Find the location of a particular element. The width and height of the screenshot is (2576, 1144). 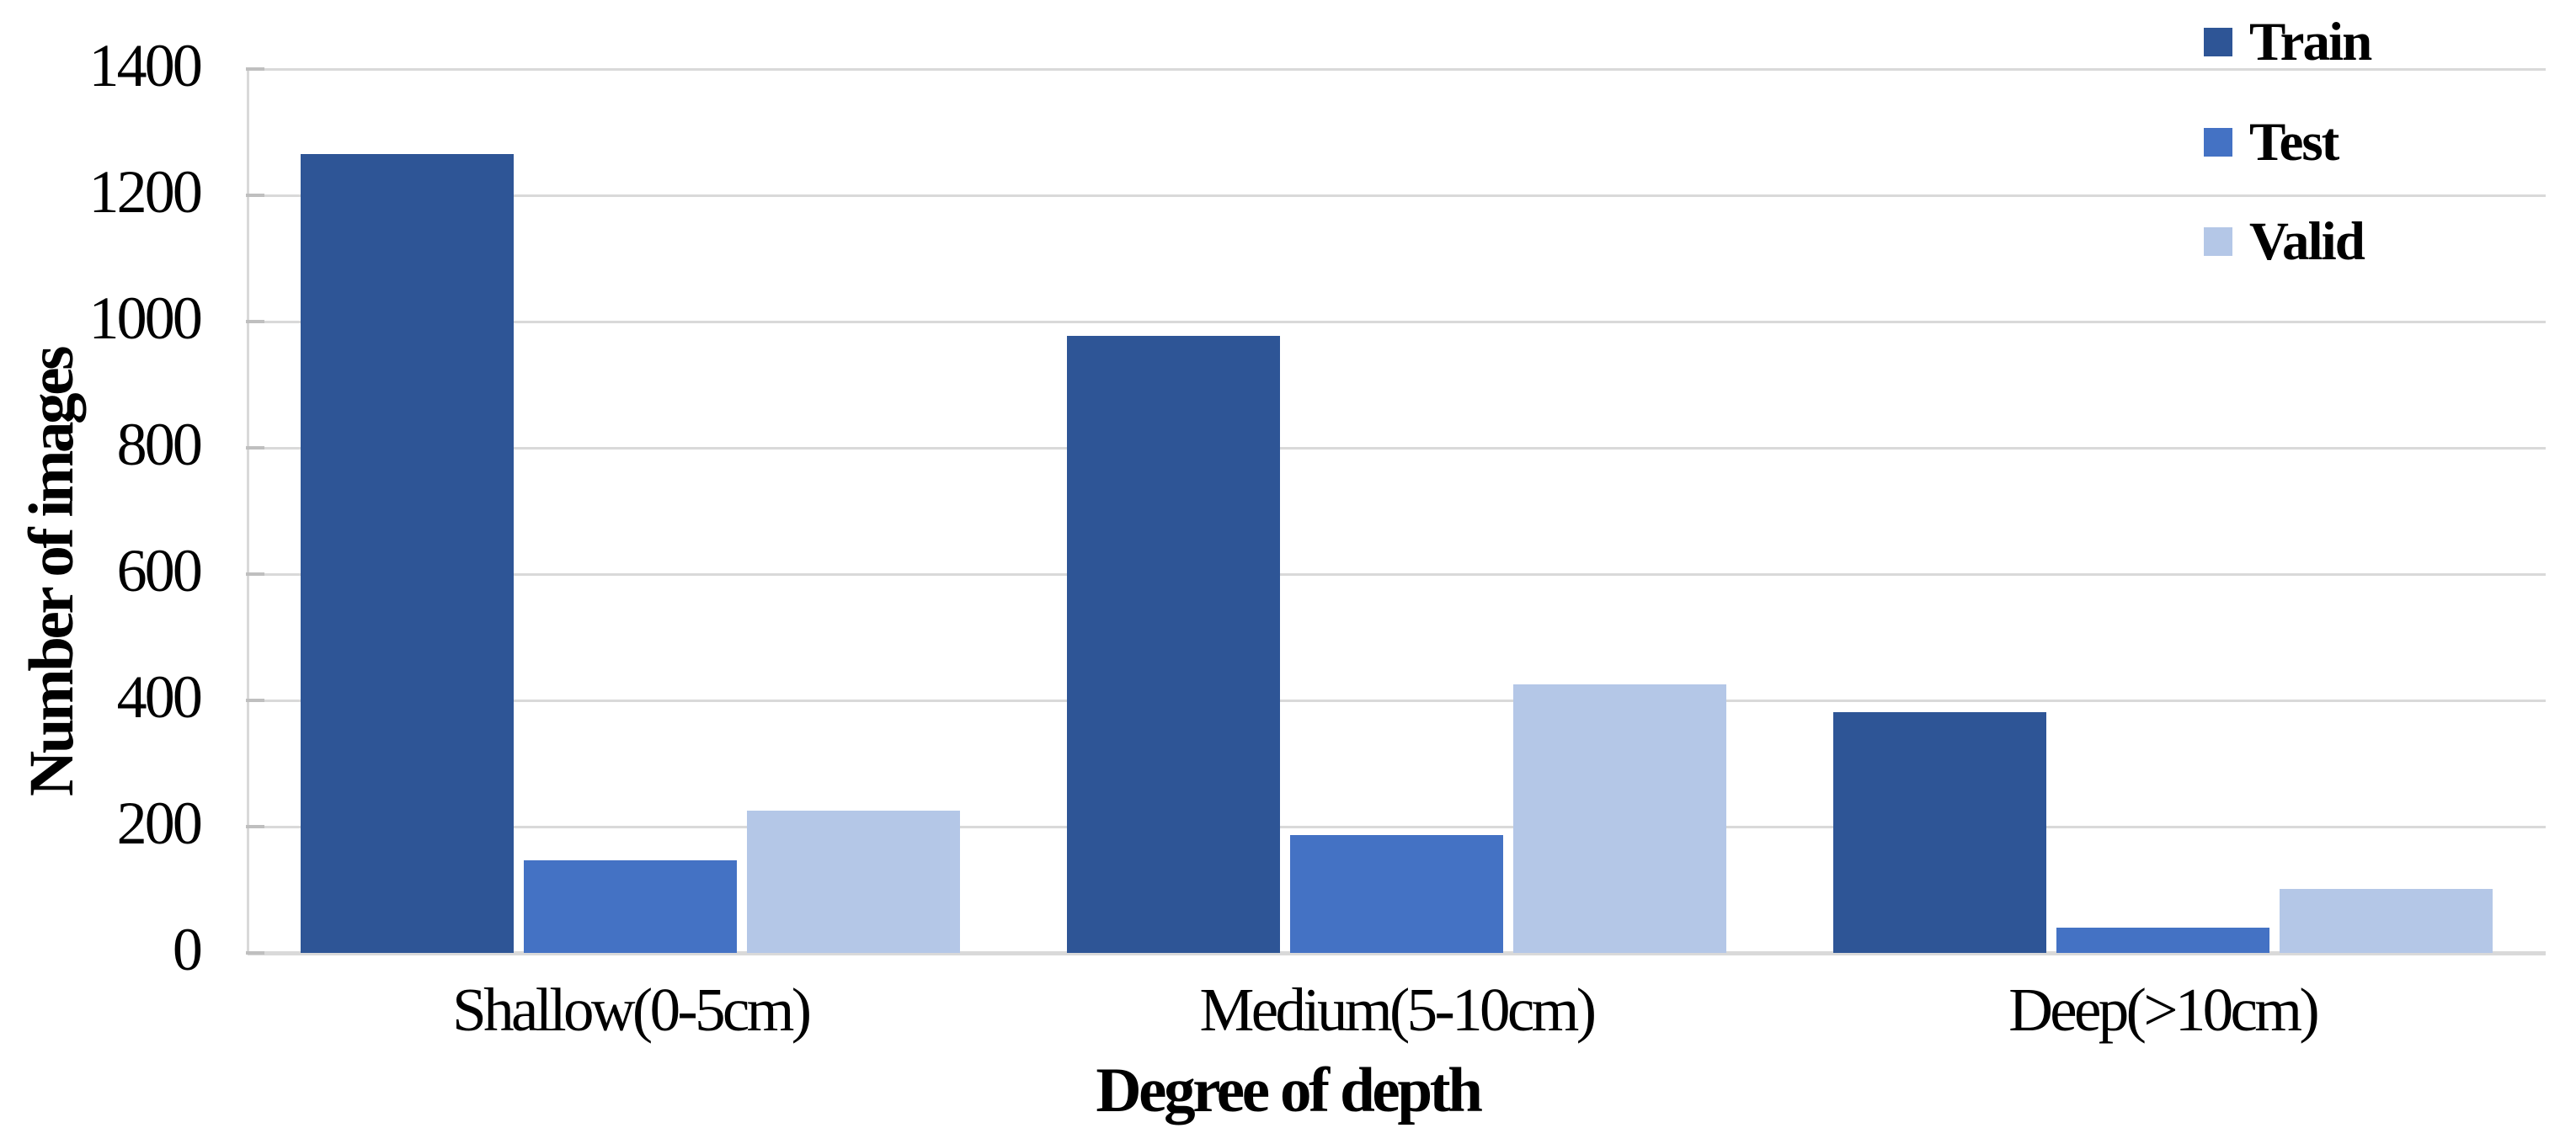

y-tick-label-0: 0 is located at coordinates (187, 950).